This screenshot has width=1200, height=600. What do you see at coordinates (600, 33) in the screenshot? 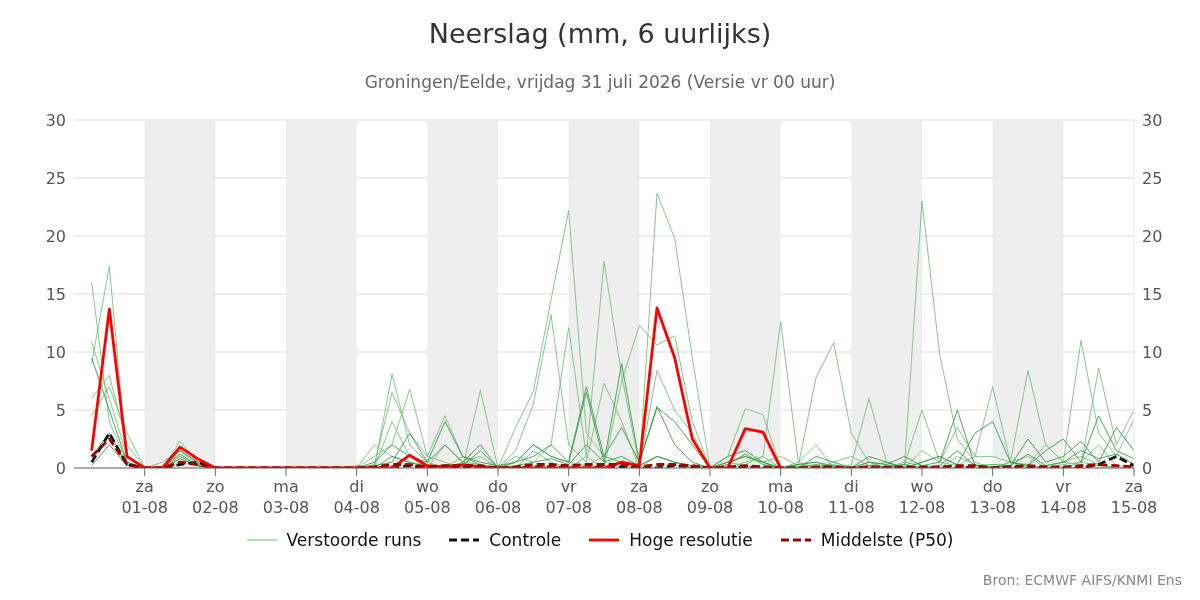
I see `chart-title: Neerslag (mm, 6 uurlijks)` at bounding box center [600, 33].